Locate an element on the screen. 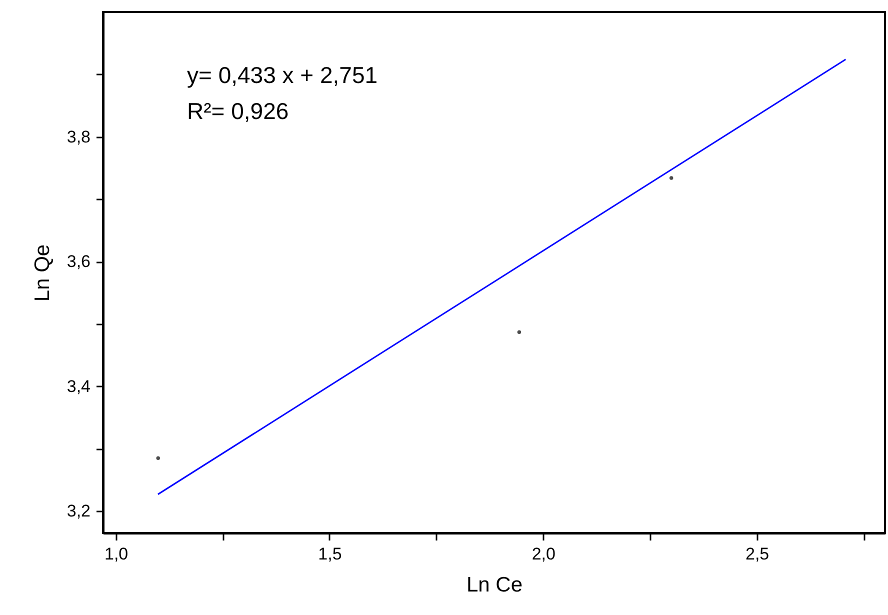 Image resolution: width=888 pixels, height=615 pixels. x-tick-label: 2,0 is located at coordinates (544, 554).